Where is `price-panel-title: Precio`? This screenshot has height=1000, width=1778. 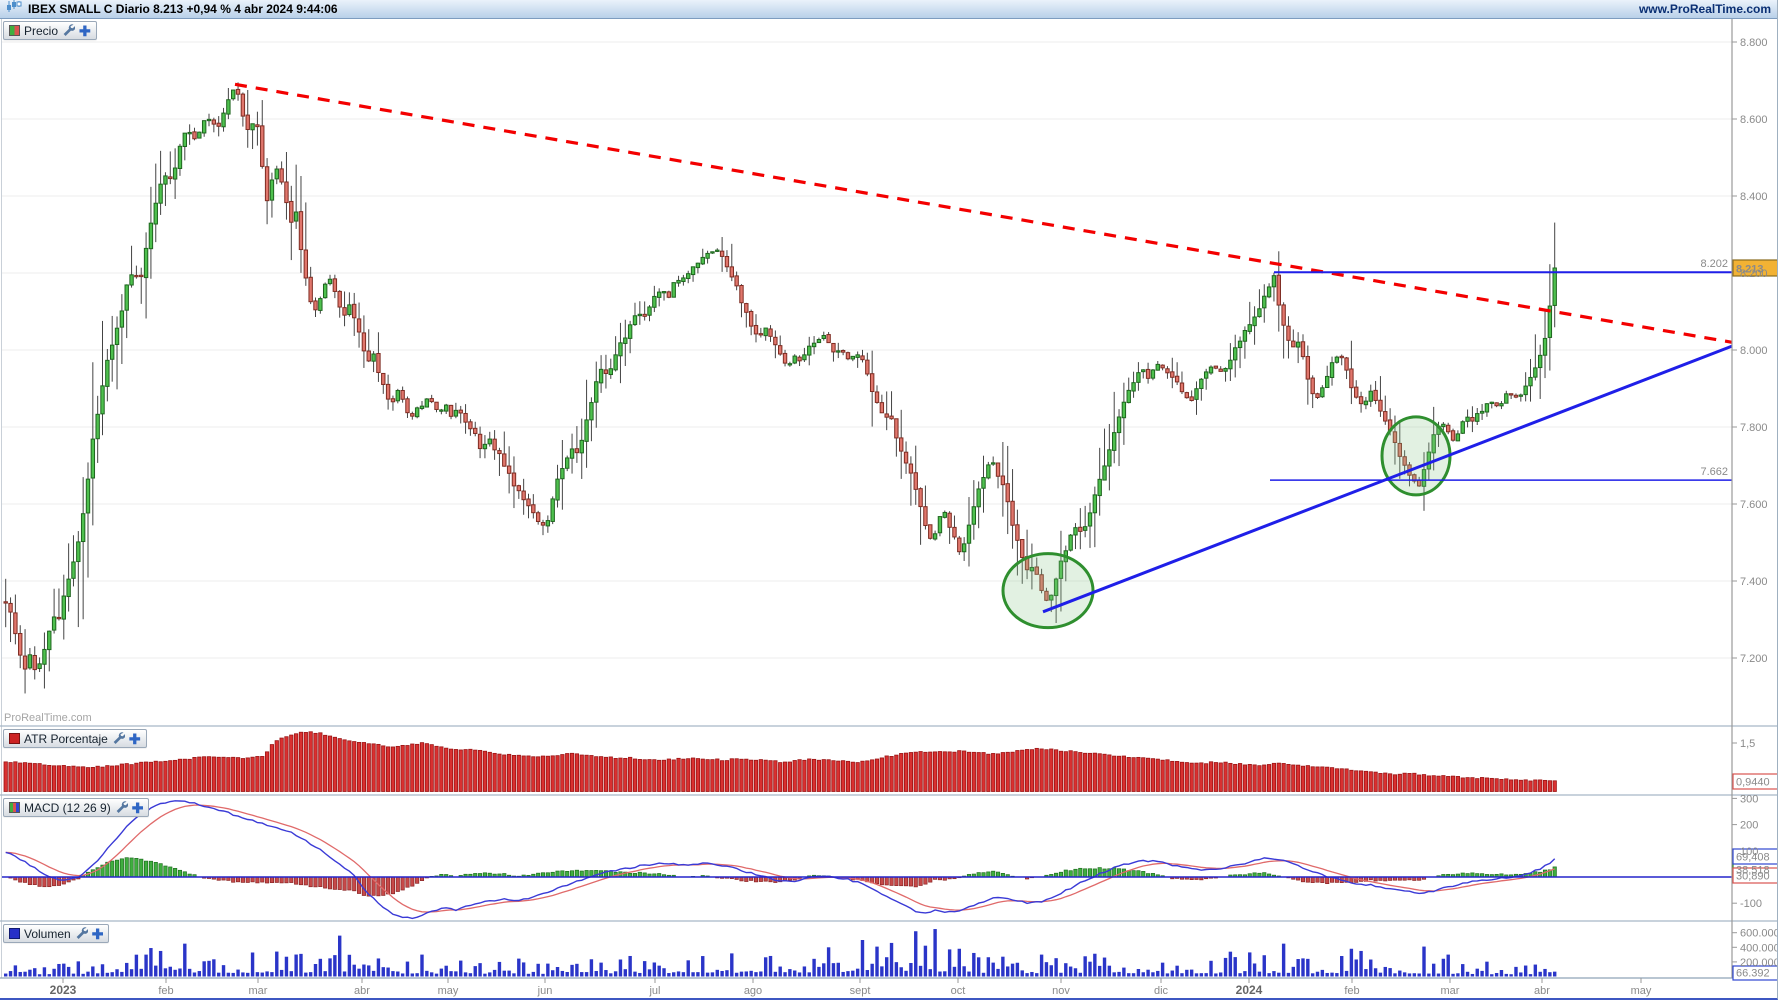
price-panel-title: Precio is located at coordinates (41, 30).